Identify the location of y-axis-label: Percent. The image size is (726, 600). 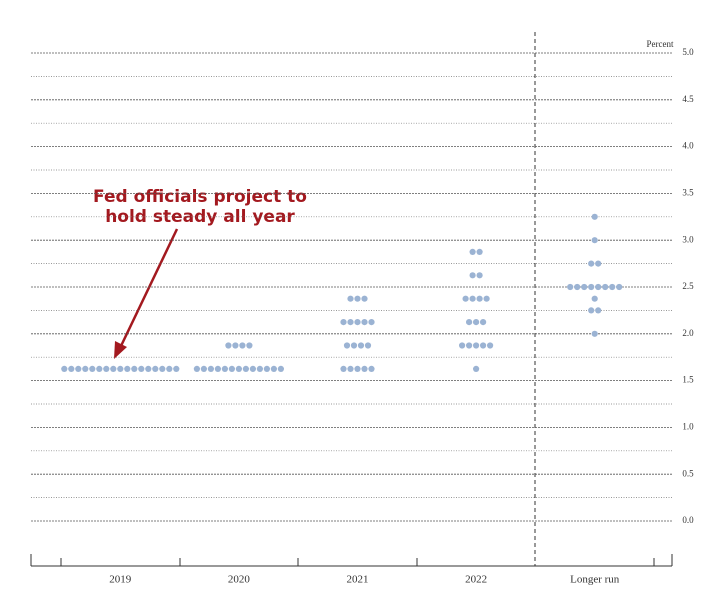
(660, 44).